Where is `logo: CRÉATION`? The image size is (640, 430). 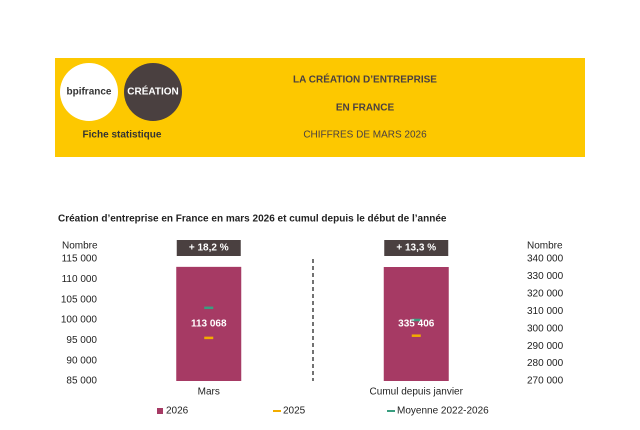
logo: CRÉATION is located at coordinates (152, 91).